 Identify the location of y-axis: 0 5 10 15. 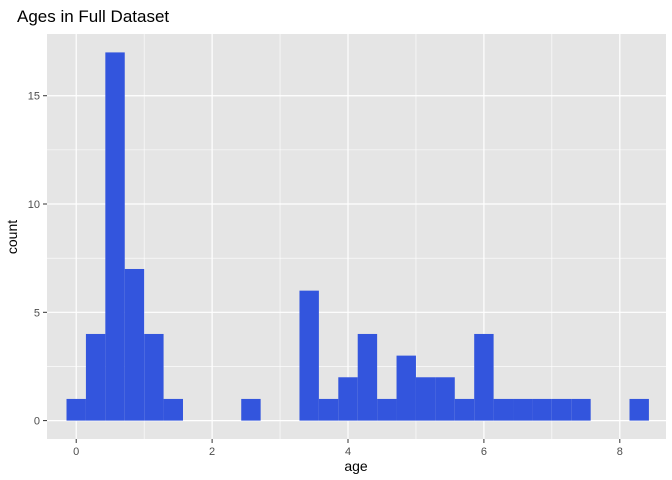
(37, 259).